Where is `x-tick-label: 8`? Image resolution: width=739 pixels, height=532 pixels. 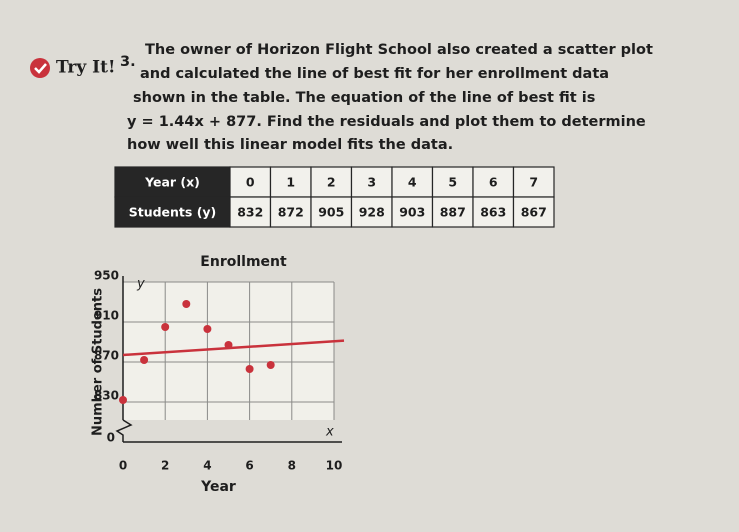
x-tick-label: 8 is located at coordinates (292, 466).